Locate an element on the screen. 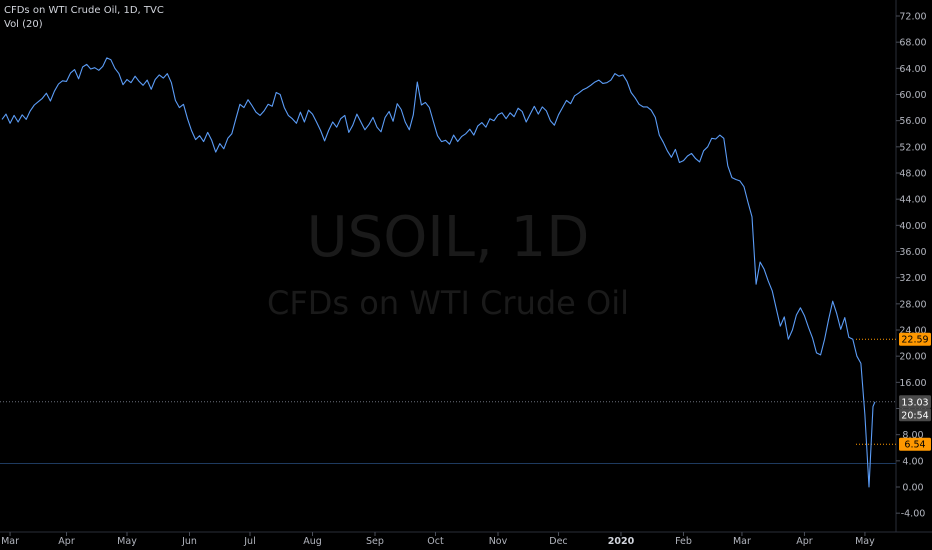 The width and height of the screenshot is (932, 550). chart-legend: CFDs on WTI Crude Oil, 1D, TVC Vol (20) is located at coordinates (84, 18).